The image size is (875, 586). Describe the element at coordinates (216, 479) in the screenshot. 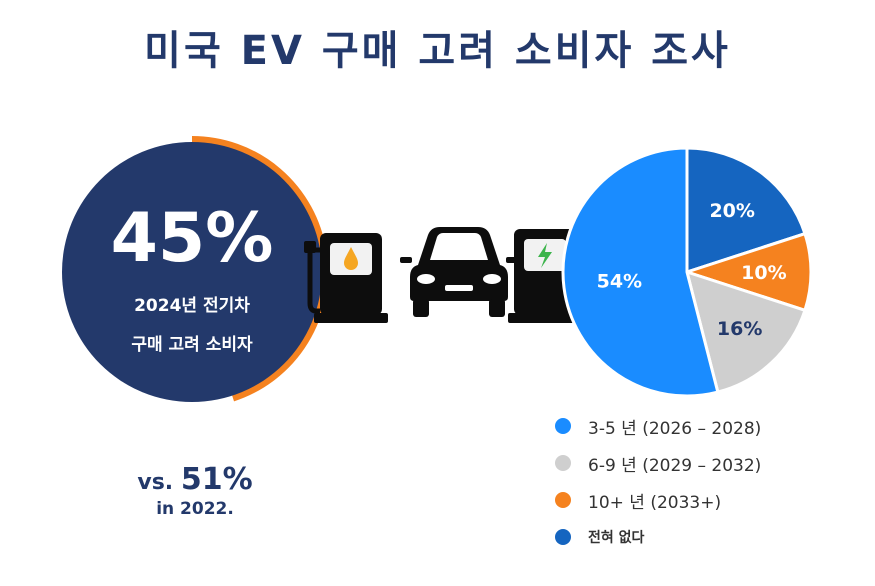

I see `vs-value: 51%` at that location.